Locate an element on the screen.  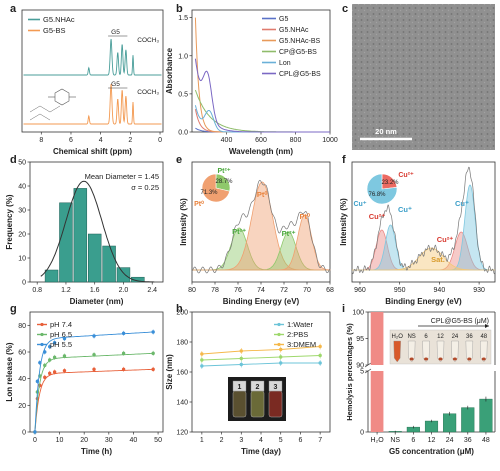
panel-b-ytick-label: 0.5 is located at coordinates (183, 94).